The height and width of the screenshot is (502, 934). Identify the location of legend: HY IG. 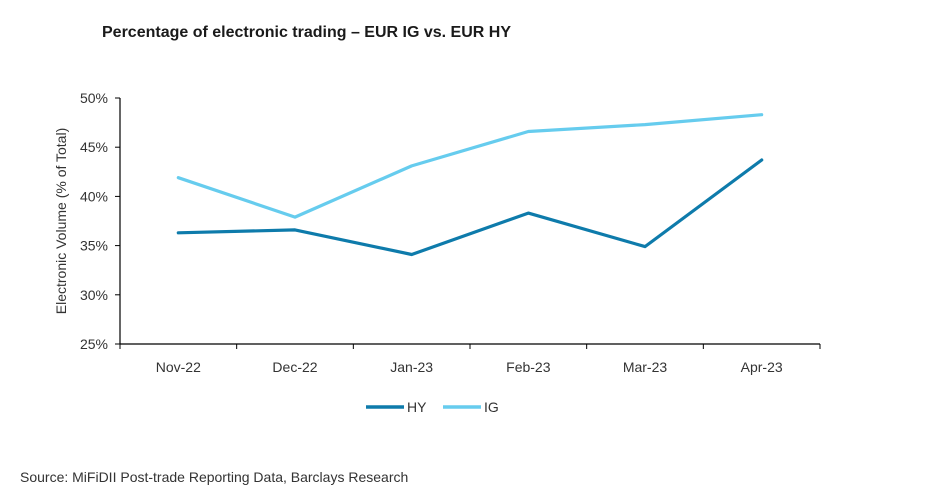
(432, 407).